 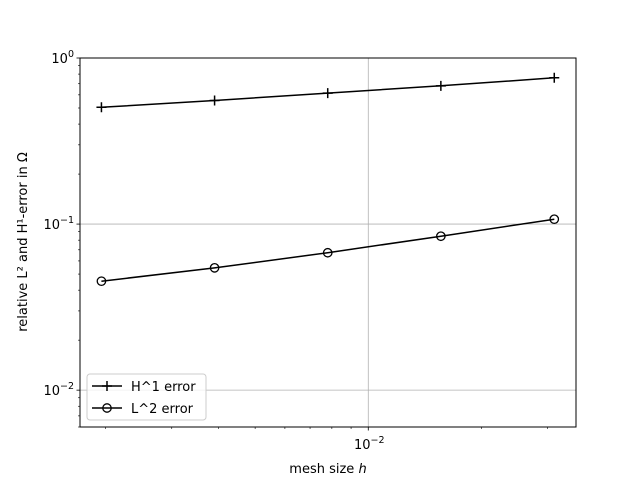 I want to click on legend-l2-label: L^2 error, so click(x=162, y=409).